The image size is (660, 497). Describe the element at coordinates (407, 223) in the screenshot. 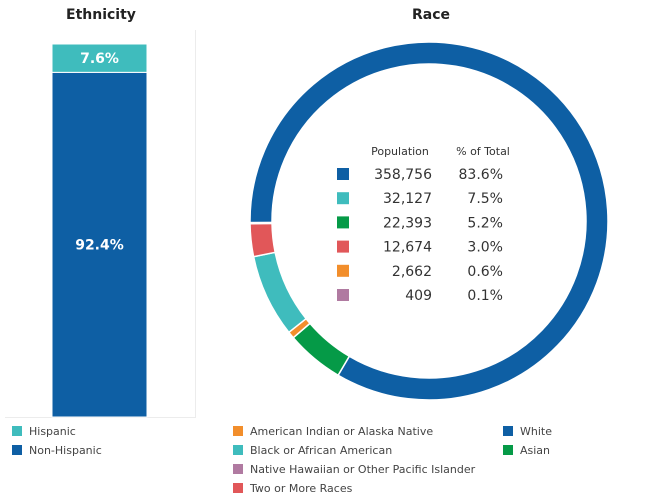

I see `table-population-value: 22,393` at that location.